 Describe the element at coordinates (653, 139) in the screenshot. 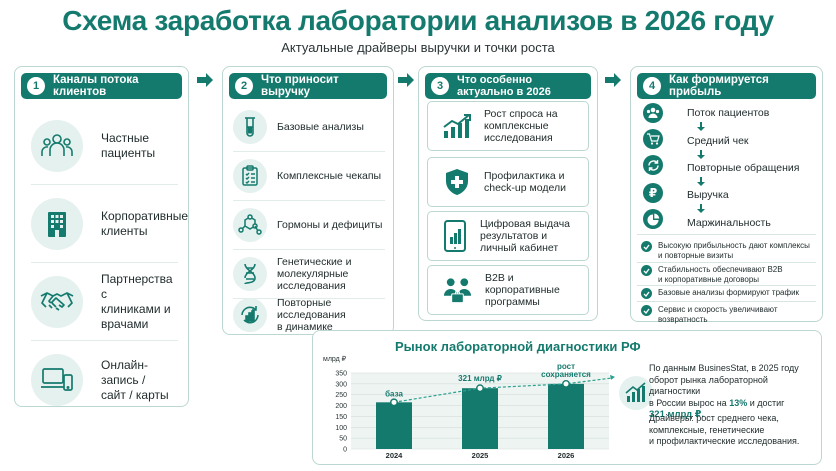

I see `cart-icon` at that location.